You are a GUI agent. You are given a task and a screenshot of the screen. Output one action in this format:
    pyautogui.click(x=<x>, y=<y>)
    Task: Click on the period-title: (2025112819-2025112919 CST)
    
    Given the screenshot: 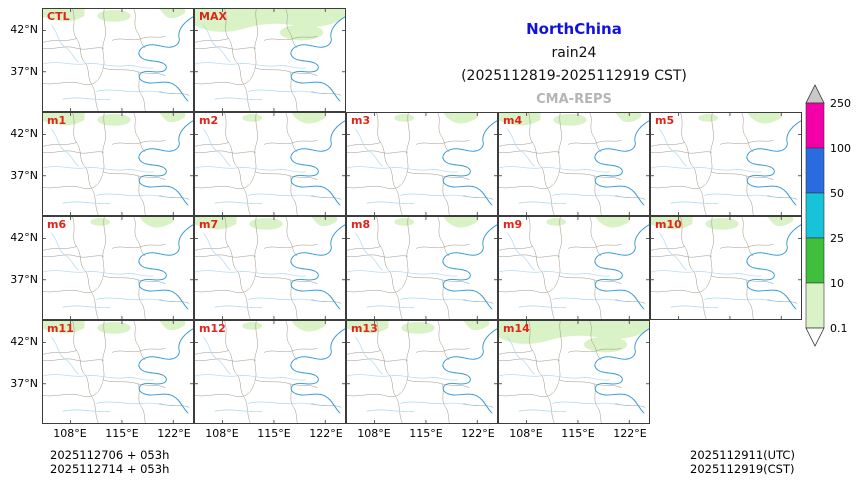 What is the action you would take?
    pyautogui.click(x=574, y=76)
    